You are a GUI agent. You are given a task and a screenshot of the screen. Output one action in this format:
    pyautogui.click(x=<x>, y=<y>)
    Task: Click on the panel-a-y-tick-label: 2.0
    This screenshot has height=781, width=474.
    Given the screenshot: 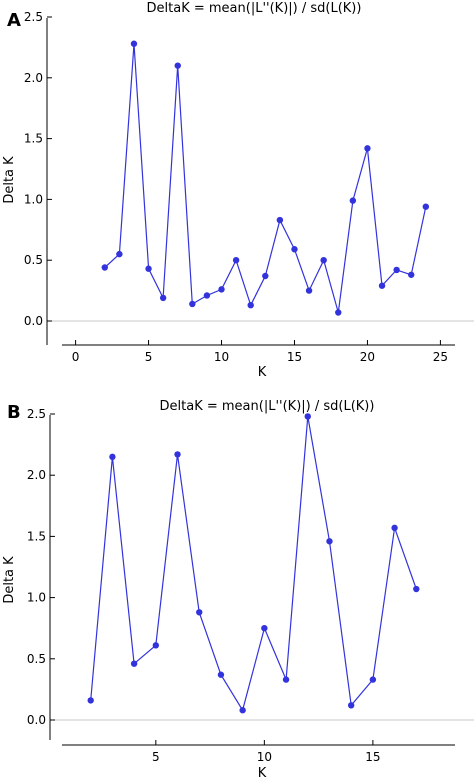 What is the action you would take?
    pyautogui.click(x=33, y=78)
    